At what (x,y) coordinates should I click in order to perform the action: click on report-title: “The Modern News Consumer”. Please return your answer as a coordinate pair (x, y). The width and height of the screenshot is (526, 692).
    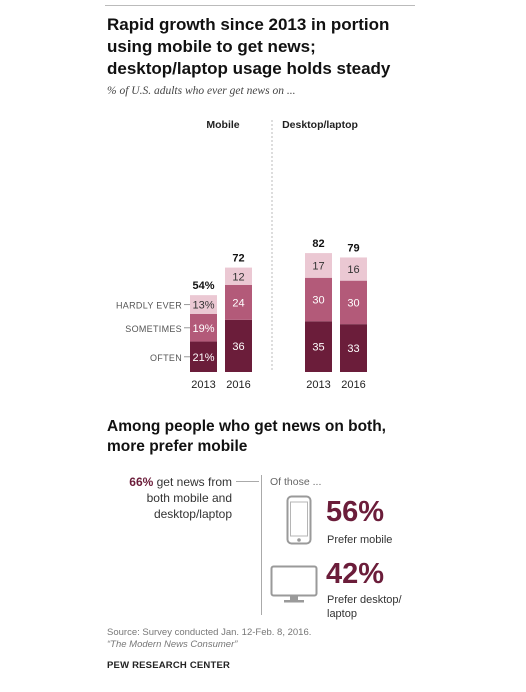
    Looking at the image, I should click on (172, 644).